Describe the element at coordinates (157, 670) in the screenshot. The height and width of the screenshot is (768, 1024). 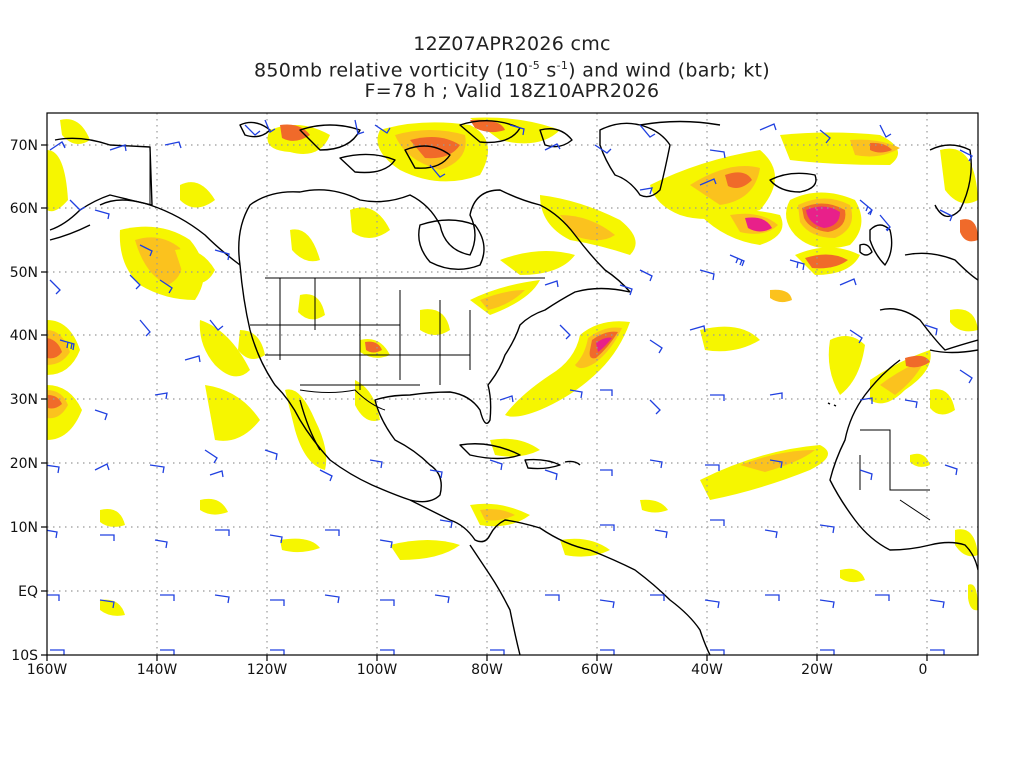
I see `lon-label: 140W` at that location.